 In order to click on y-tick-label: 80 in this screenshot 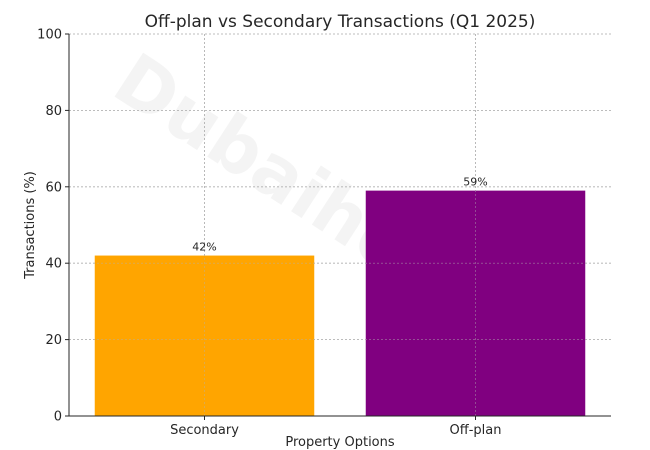, I will do `click(53, 111)`.